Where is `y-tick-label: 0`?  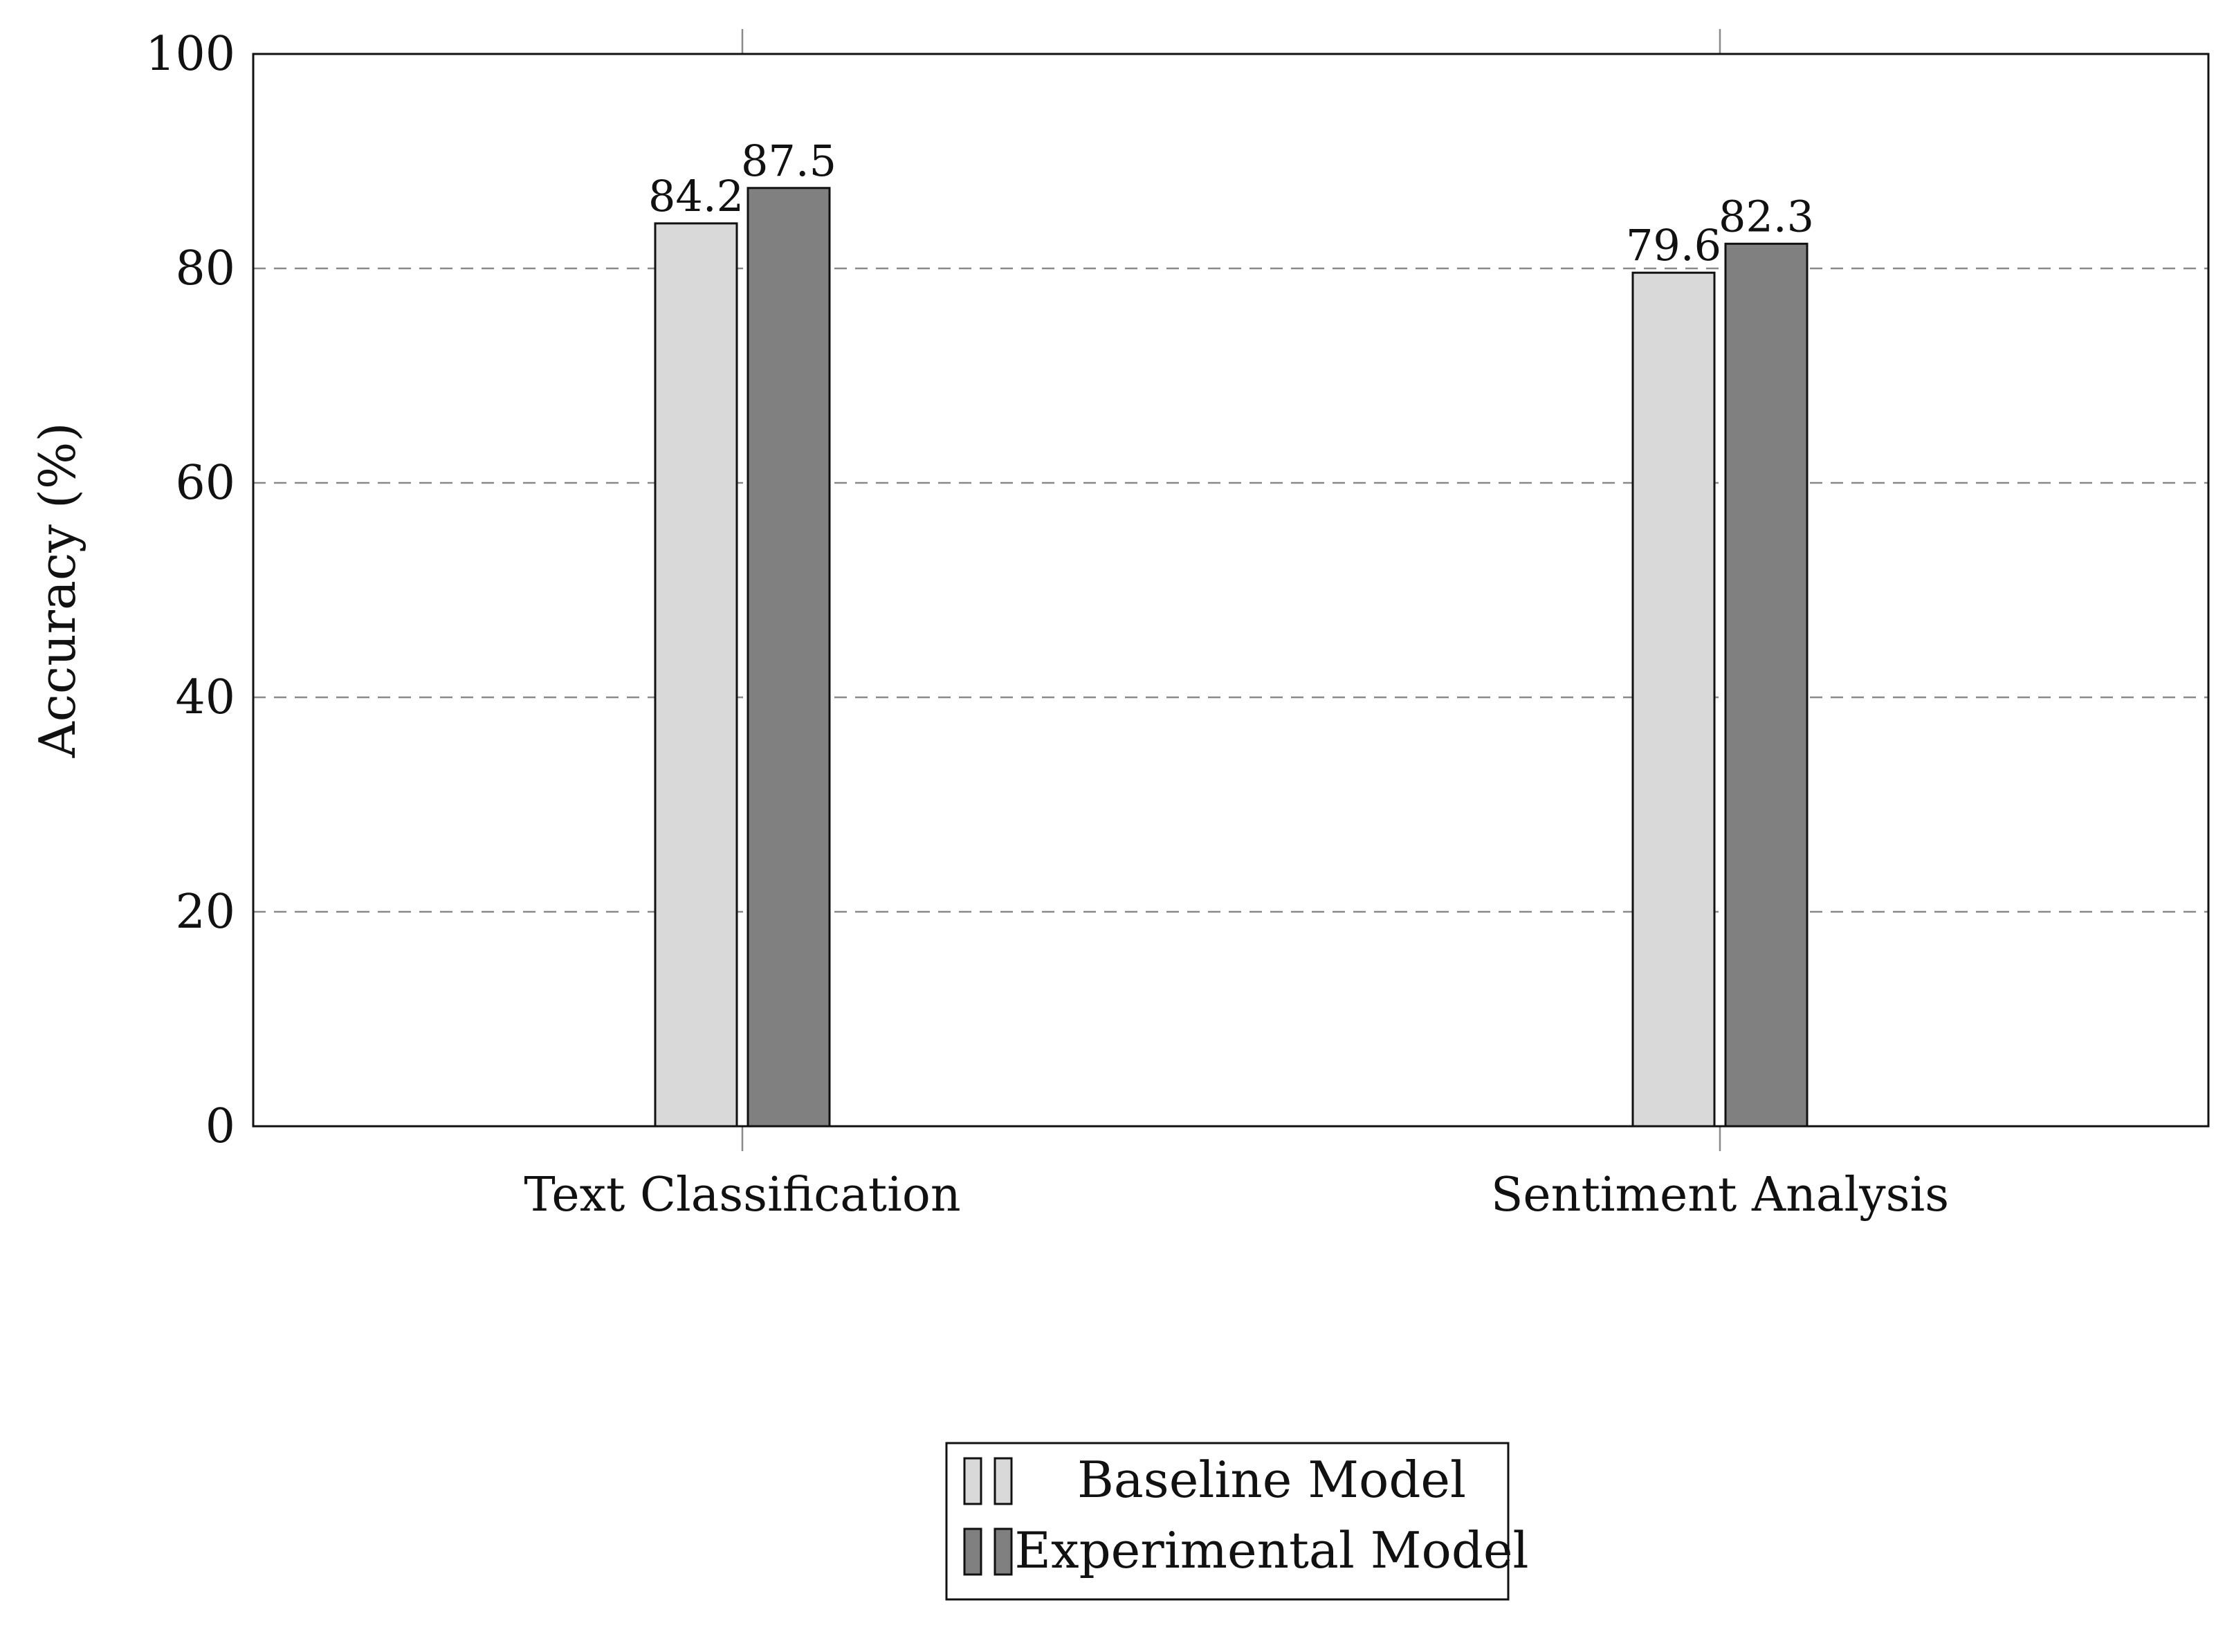
y-tick-label: 0 is located at coordinates (220, 1126).